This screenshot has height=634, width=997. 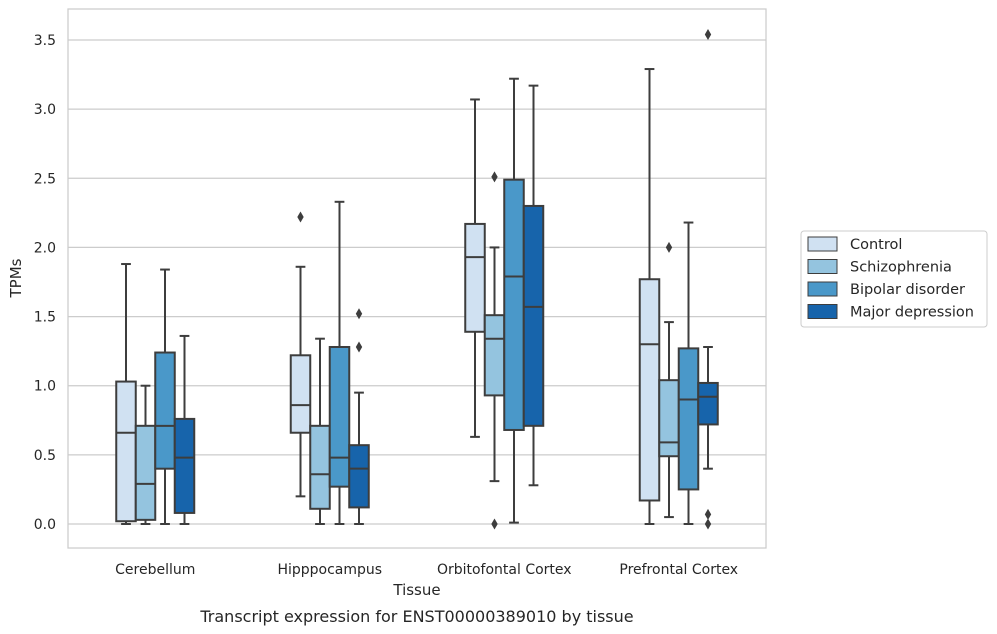 I want to click on y-tick-label: 3.0, so click(x=45, y=110).